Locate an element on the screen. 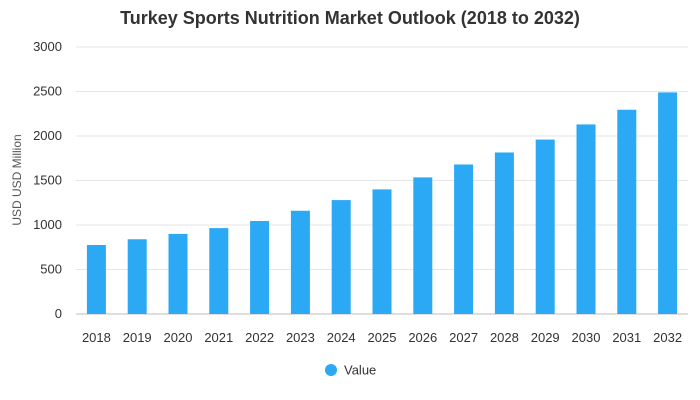  bar-2028 is located at coordinates (504, 233).